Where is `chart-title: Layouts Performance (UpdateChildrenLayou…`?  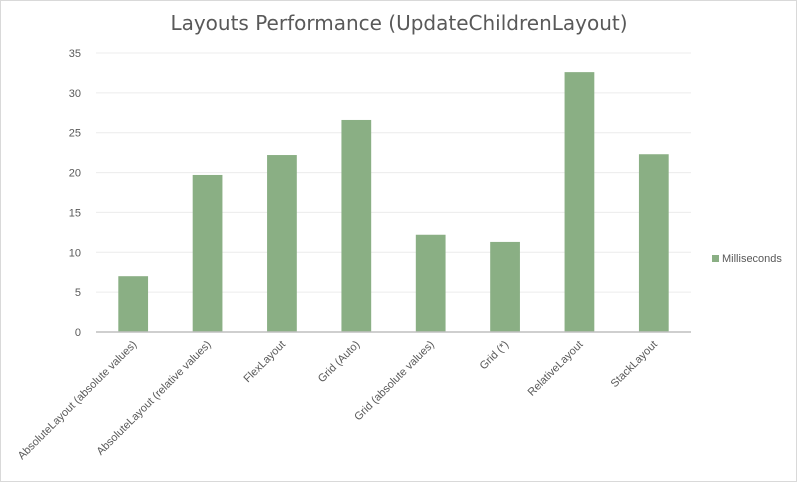
chart-title: Layouts Performance (UpdateChildrenLayou… is located at coordinates (398, 23).